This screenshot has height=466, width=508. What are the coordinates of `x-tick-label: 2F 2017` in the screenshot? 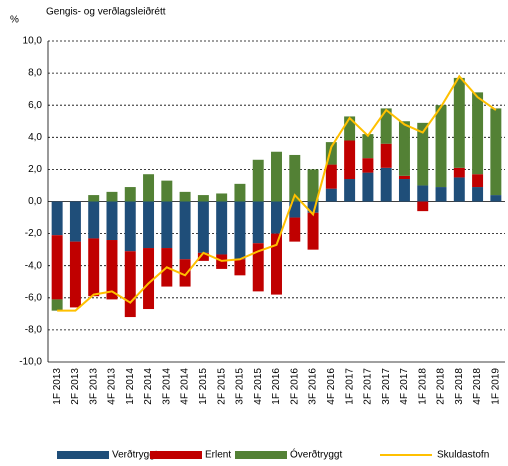 It's located at (368, 386).